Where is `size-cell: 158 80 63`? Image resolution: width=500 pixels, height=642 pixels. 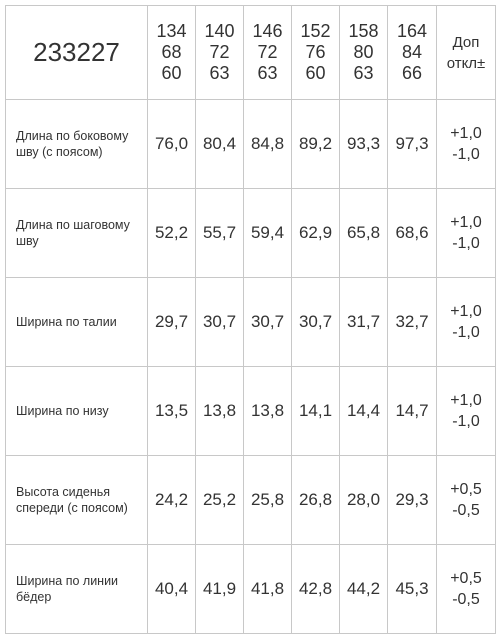
size-cell: 158 80 63 is located at coordinates (363, 52).